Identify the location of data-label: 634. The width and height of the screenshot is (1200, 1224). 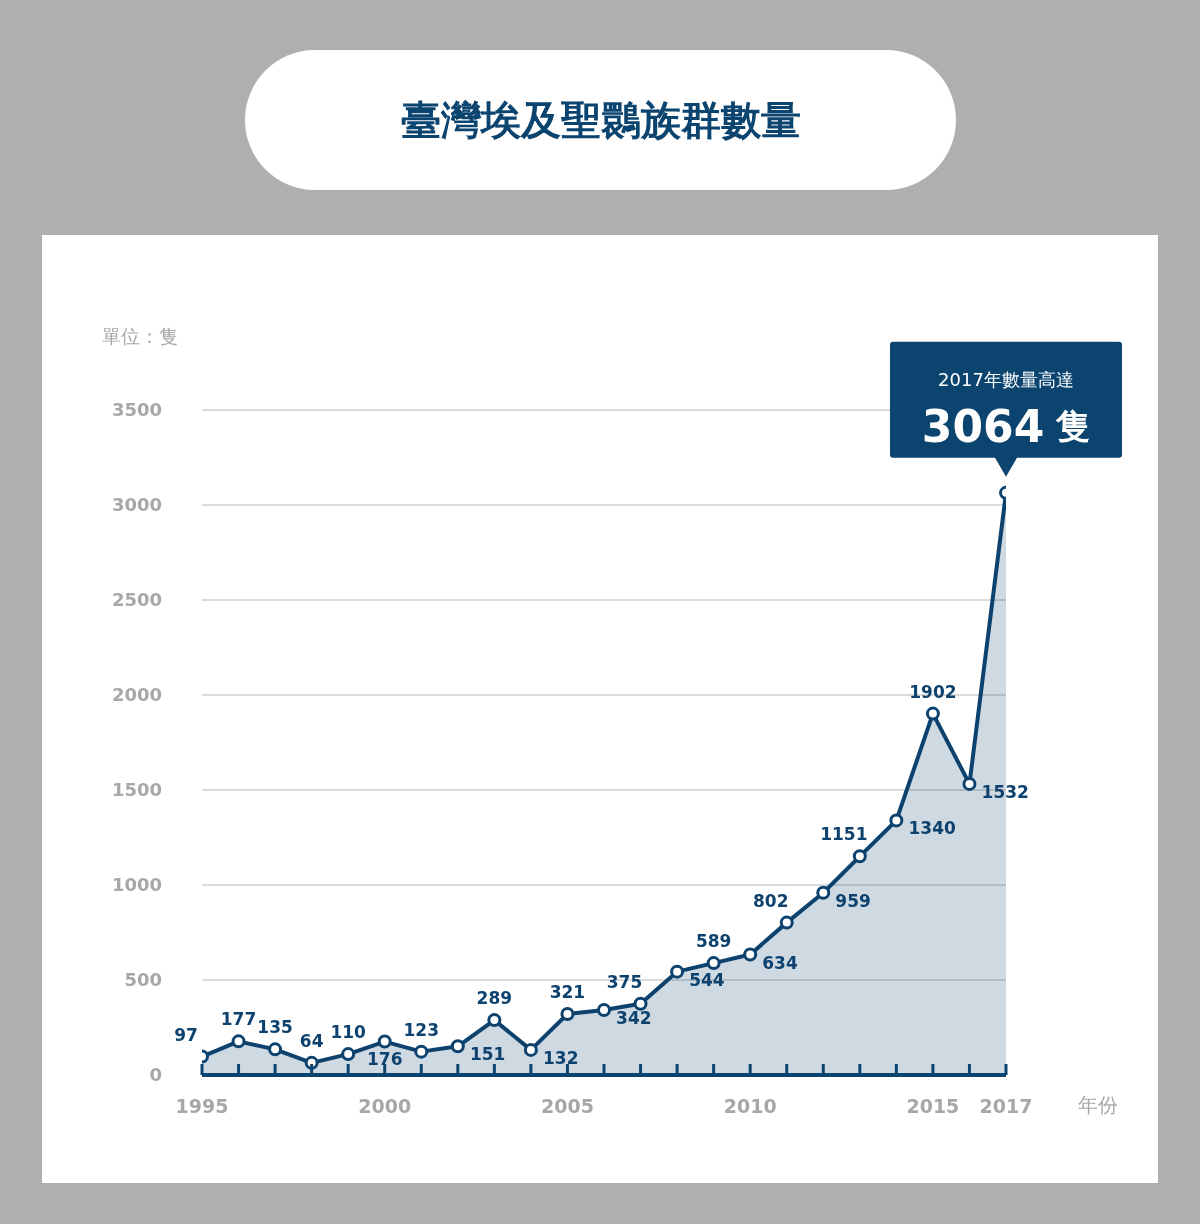
(780, 962).